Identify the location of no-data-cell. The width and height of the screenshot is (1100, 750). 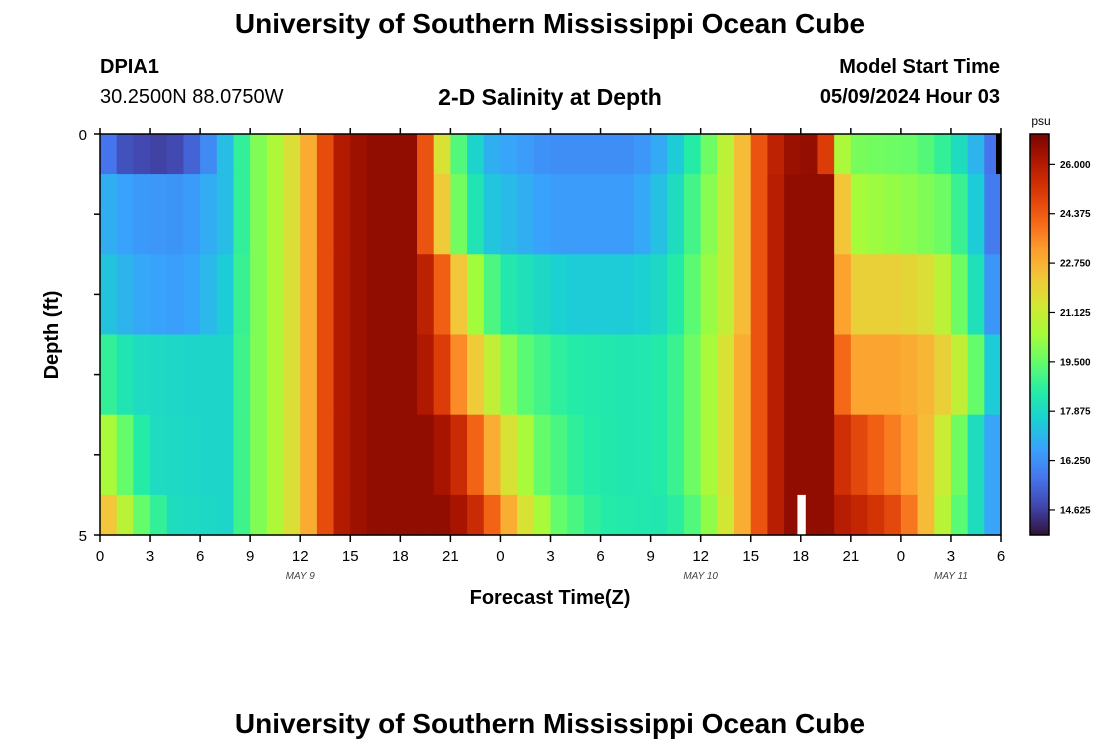
(998, 154).